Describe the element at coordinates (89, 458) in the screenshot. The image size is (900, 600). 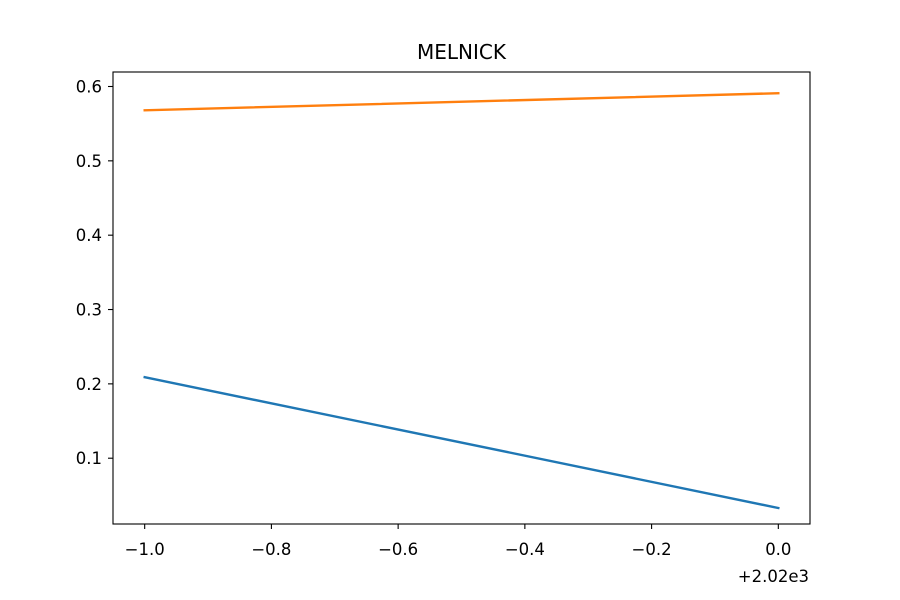
I see `y-tick-label: 0.1` at that location.